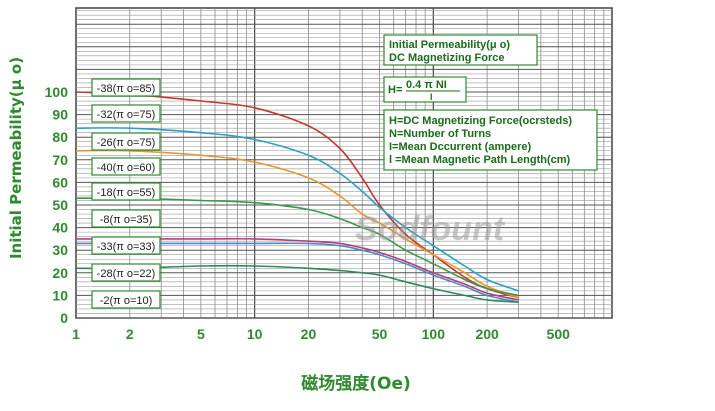  I want to click on y-tick-label: 80, so click(60, 137).